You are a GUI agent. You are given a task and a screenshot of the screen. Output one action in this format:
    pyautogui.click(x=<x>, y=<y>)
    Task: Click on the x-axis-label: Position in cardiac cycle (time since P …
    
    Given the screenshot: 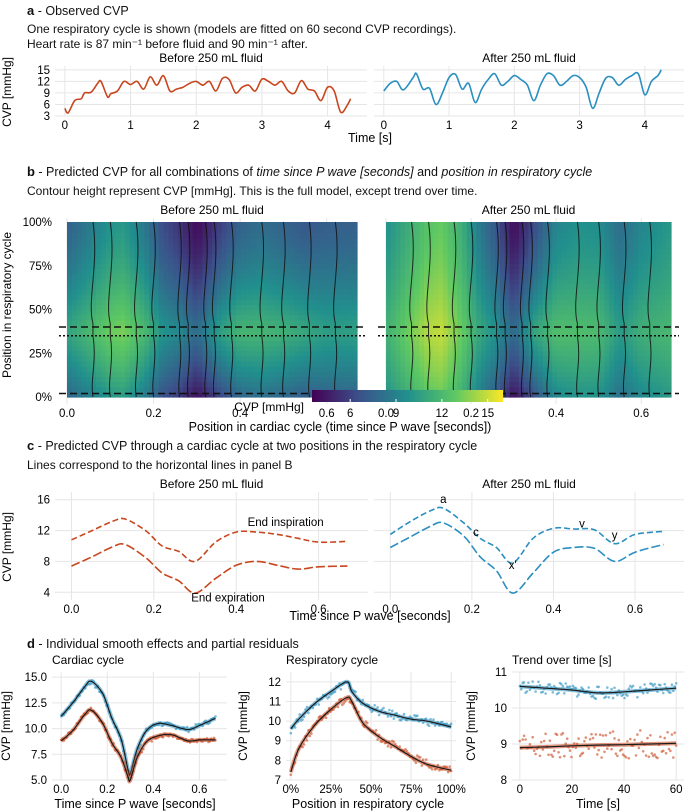 What is the action you would take?
    pyautogui.click(x=340, y=427)
    